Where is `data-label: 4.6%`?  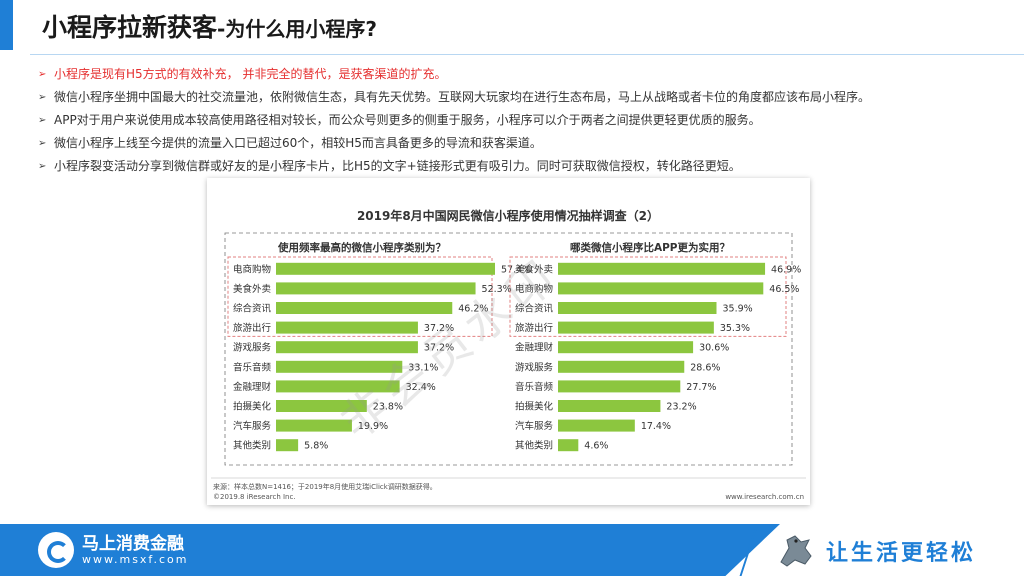 data-label: 4.6% is located at coordinates (596, 446).